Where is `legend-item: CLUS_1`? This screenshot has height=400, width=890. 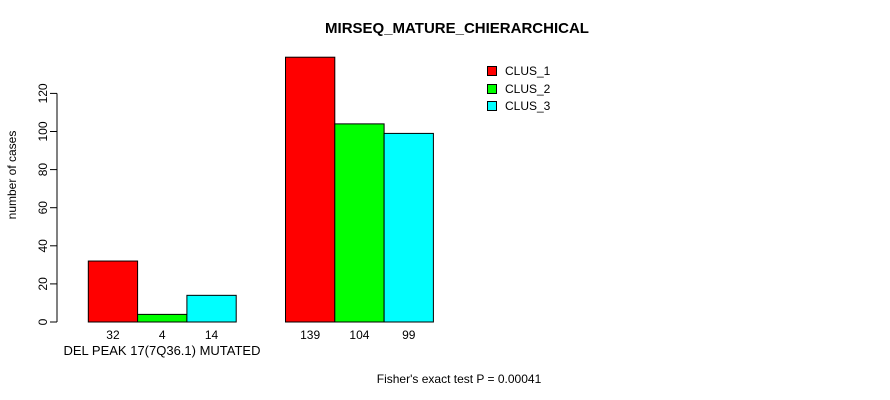 legend-item: CLUS_1 is located at coordinates (518, 71).